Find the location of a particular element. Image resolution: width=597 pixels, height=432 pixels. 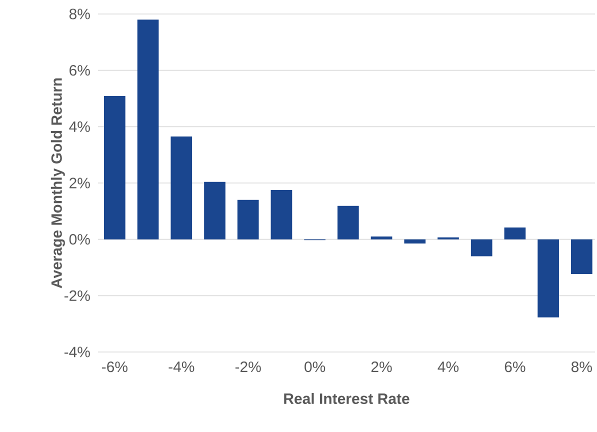

x-tick-label: -6% is located at coordinates (115, 367).